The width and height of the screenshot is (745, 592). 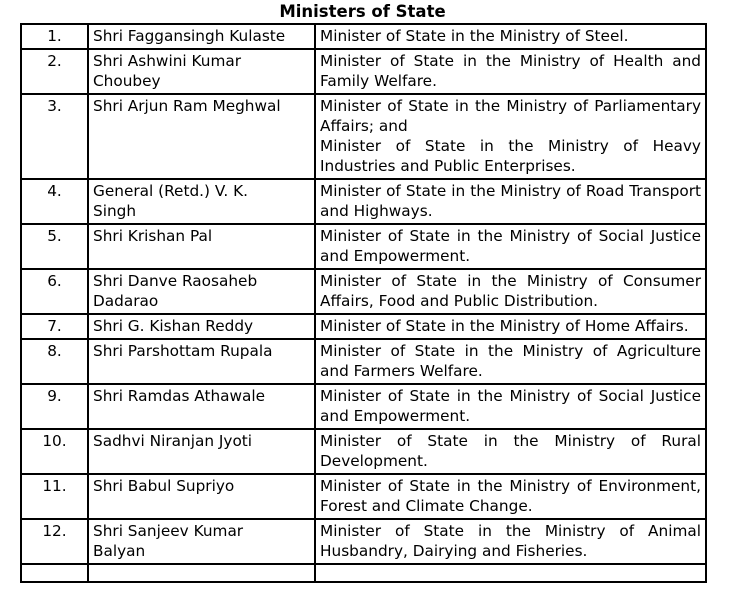 I want to click on minister-name-cell: Shri Arjun Ram Meghwal, so click(x=201, y=136).